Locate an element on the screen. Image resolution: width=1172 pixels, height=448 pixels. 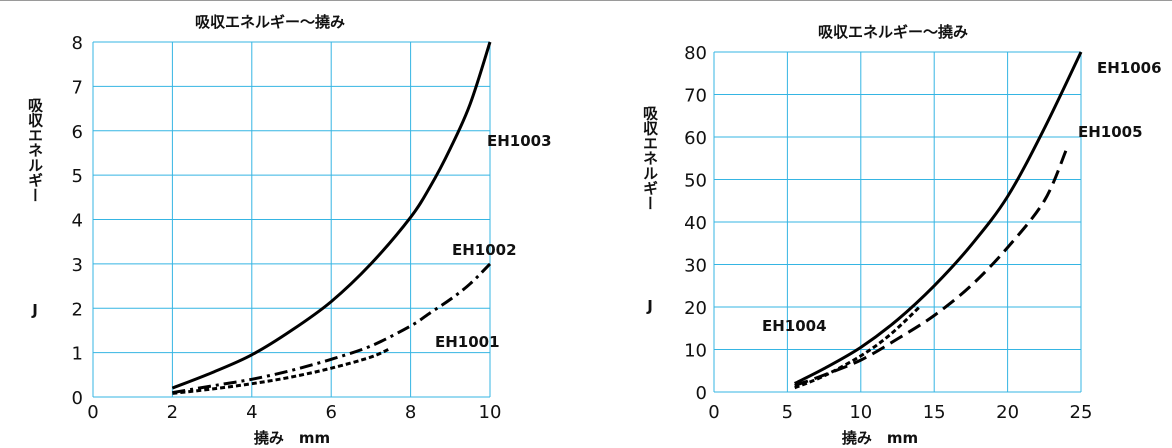
chart-right-ylabel: 吸収エネルギー J is located at coordinates (650, 211).